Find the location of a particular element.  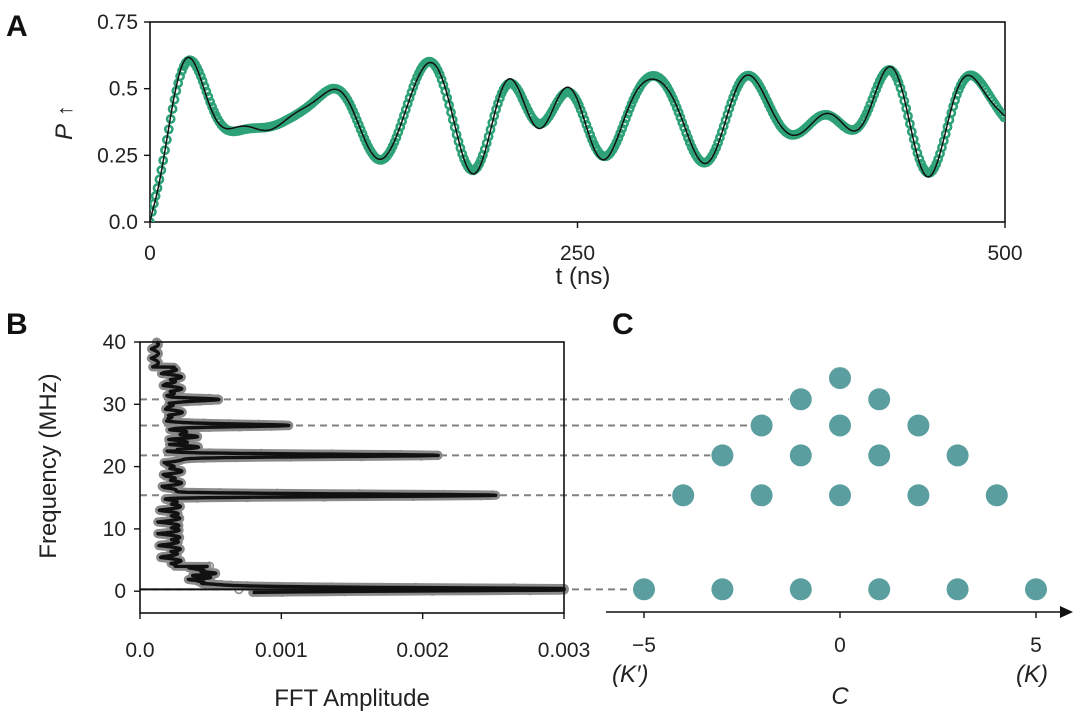

panel-c-xlabel: C is located at coordinates (840, 696).